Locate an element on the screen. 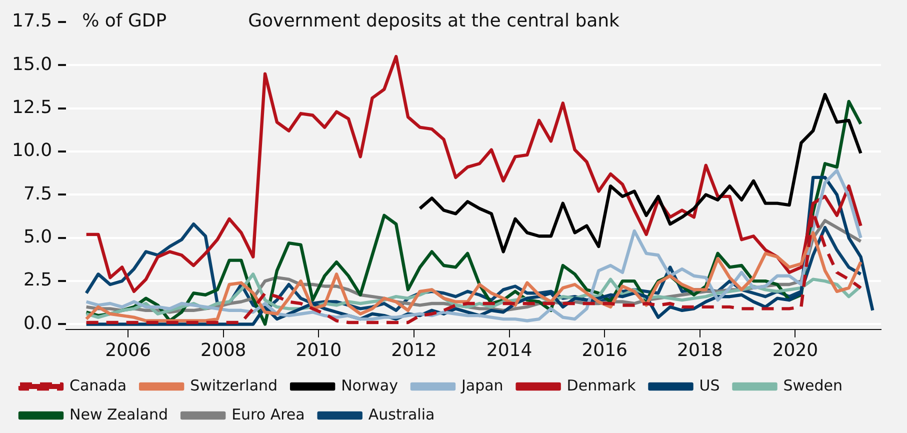  y-tick-label: 0.0 is located at coordinates (37, 323).